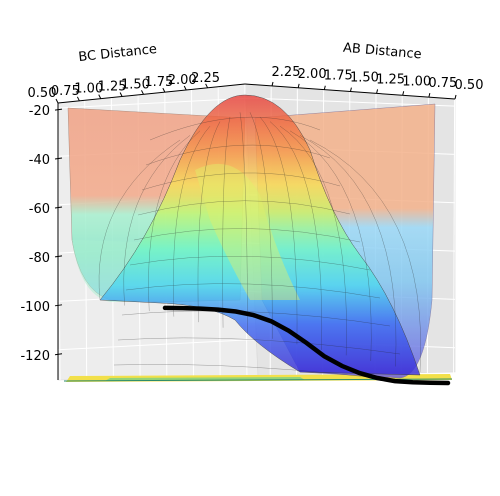  I want to click on bc-tick-label: 0.75, so click(65, 91).